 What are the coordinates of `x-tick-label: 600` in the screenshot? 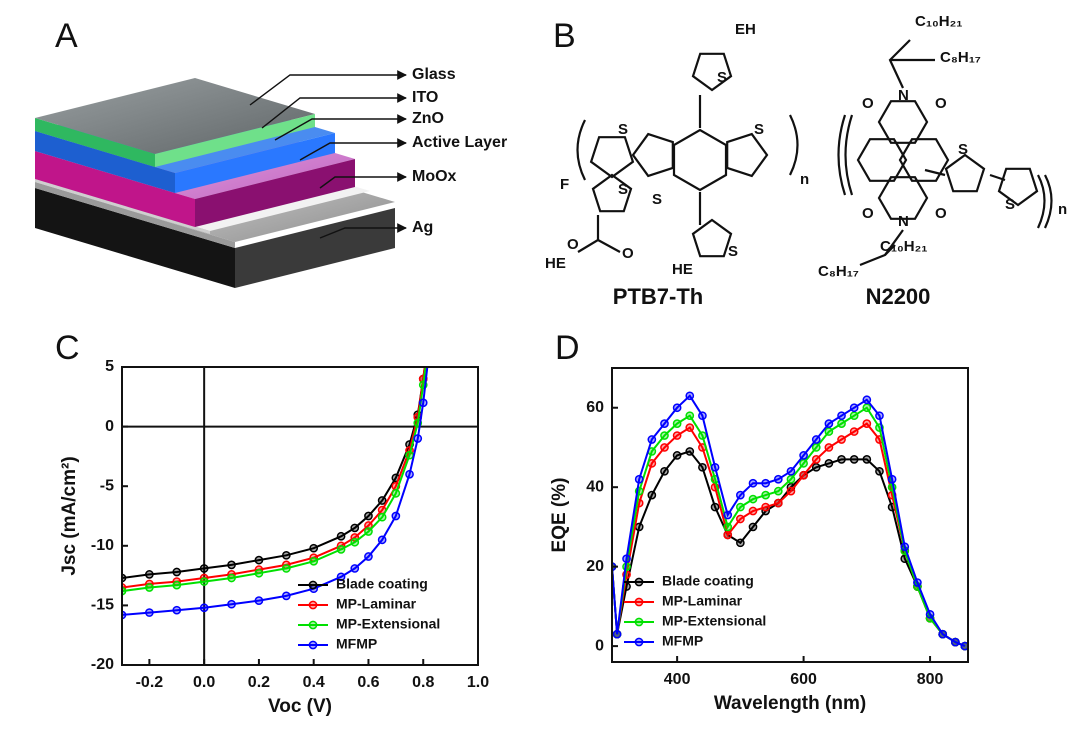 It's located at (803, 679).